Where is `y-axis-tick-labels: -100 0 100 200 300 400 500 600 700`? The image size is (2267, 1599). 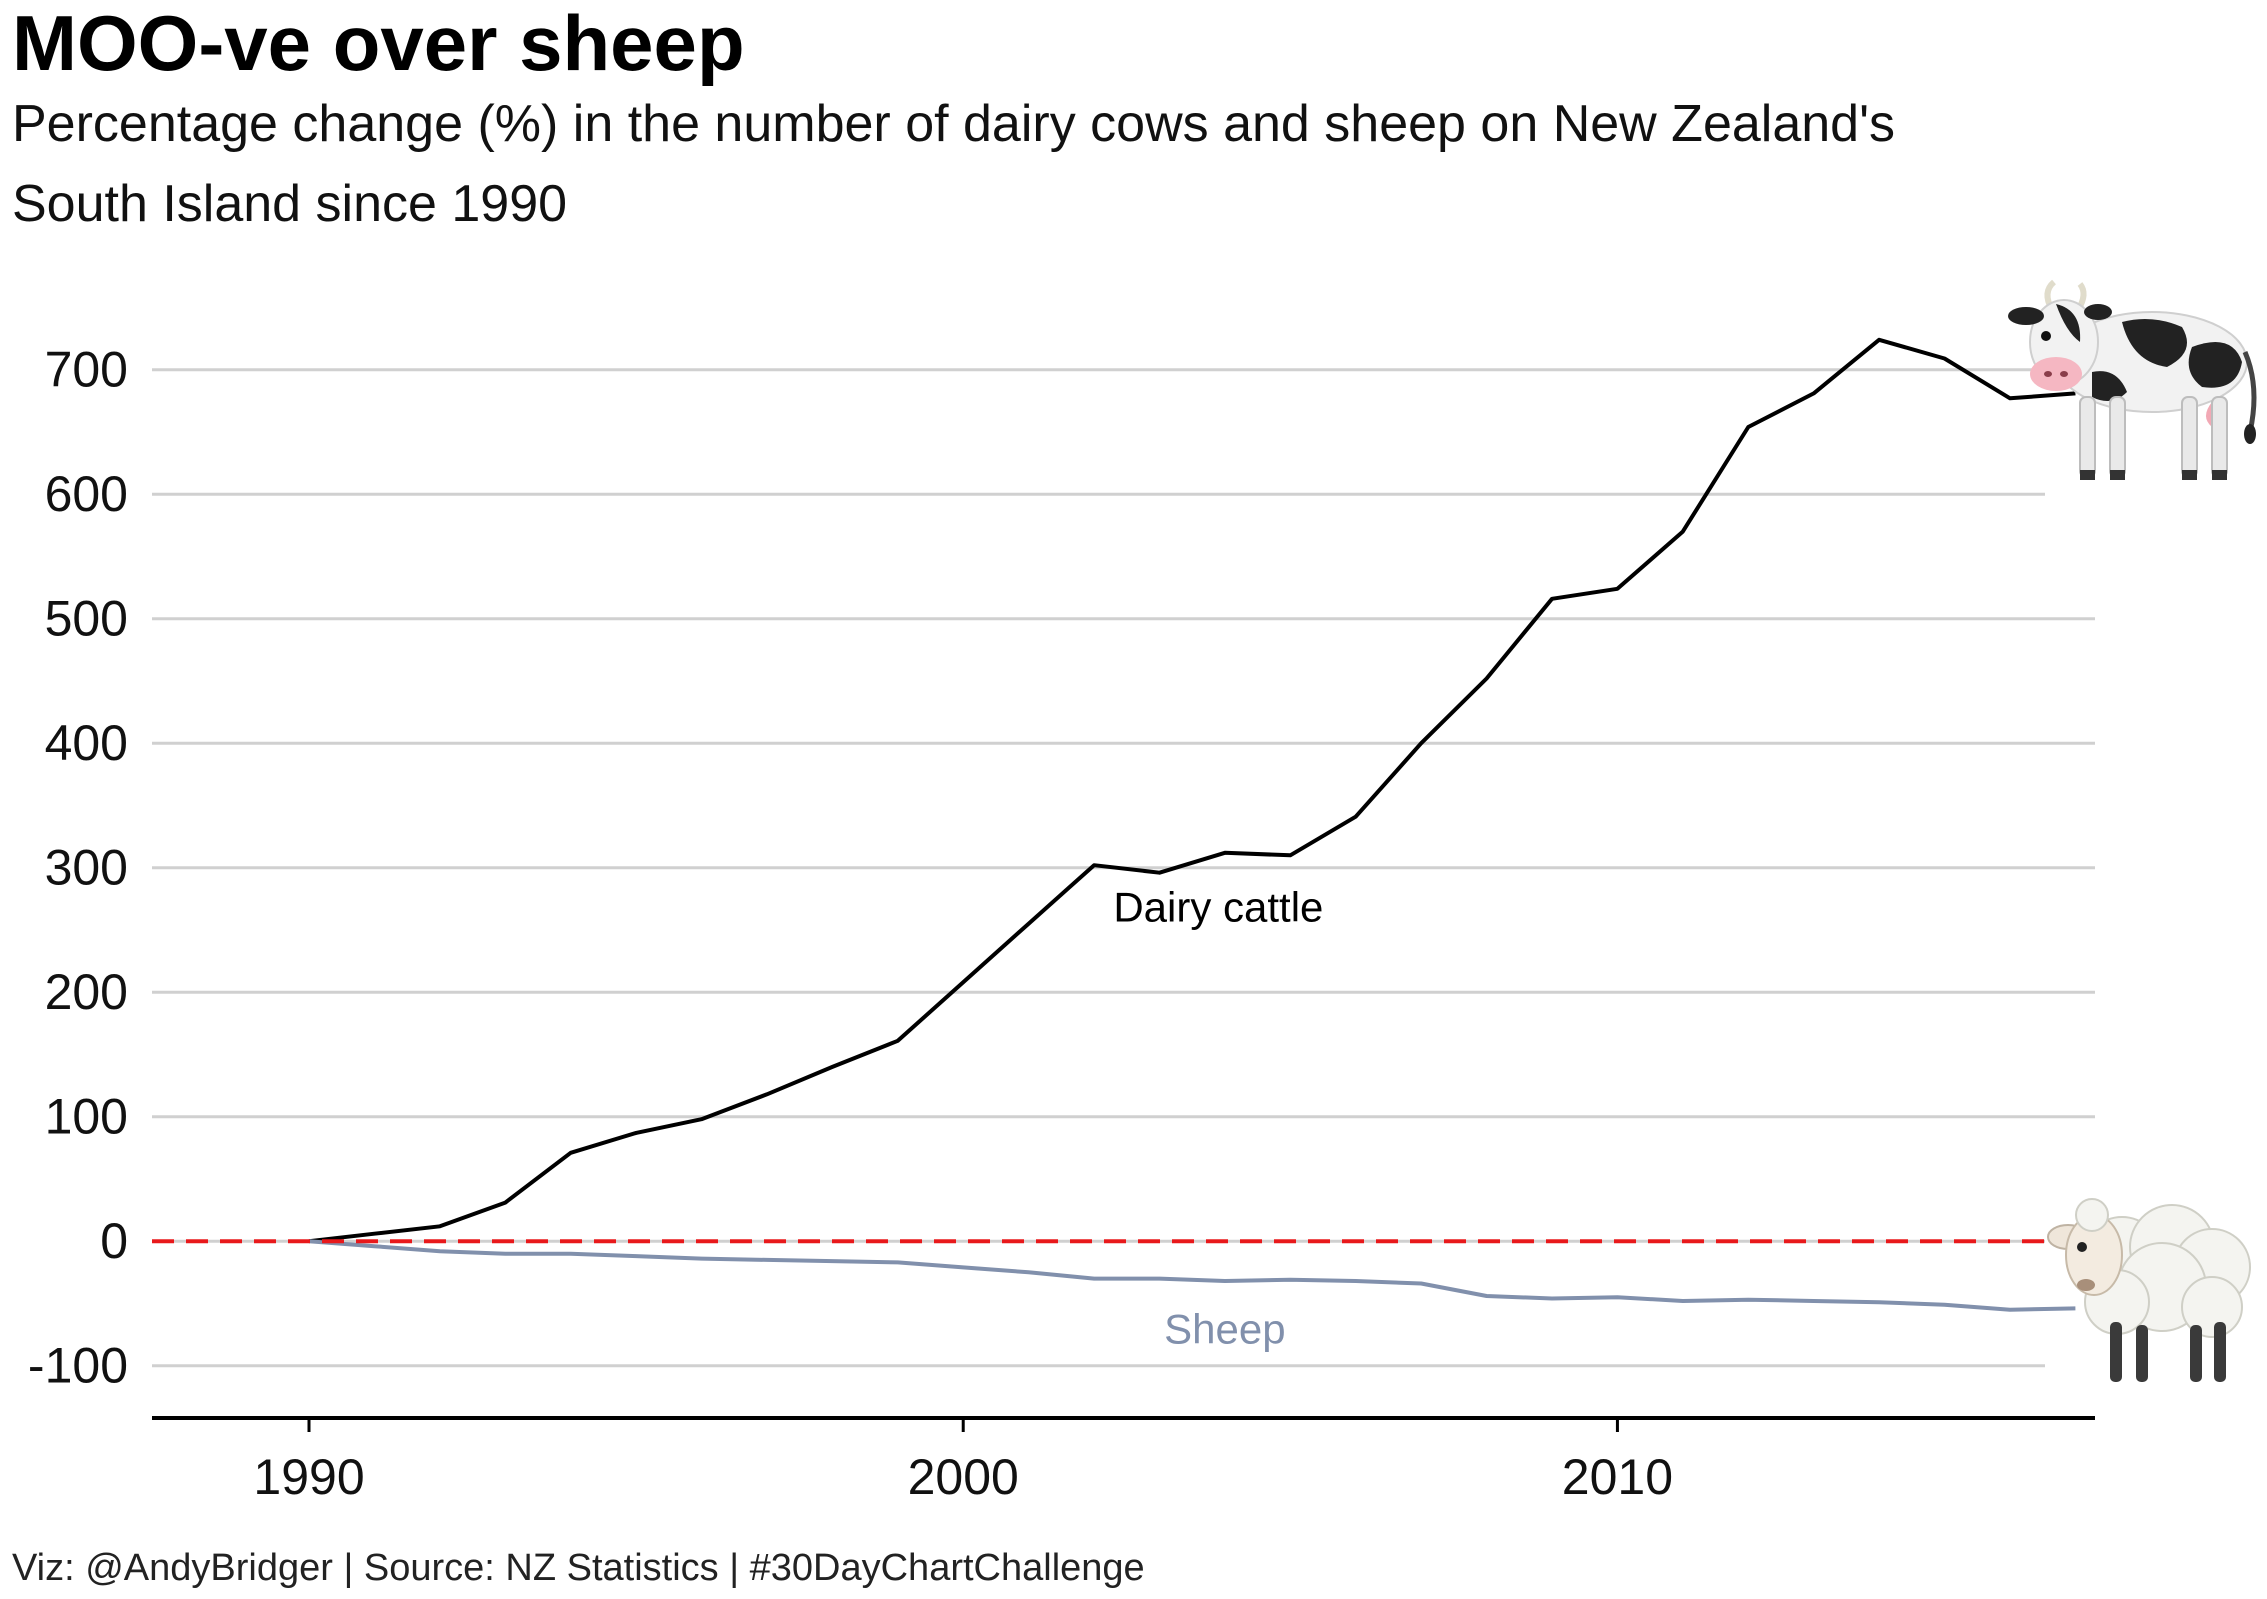
y-axis-tick-labels: -100 0 100 200 300 400 500 600 700 is located at coordinates (78, 868).